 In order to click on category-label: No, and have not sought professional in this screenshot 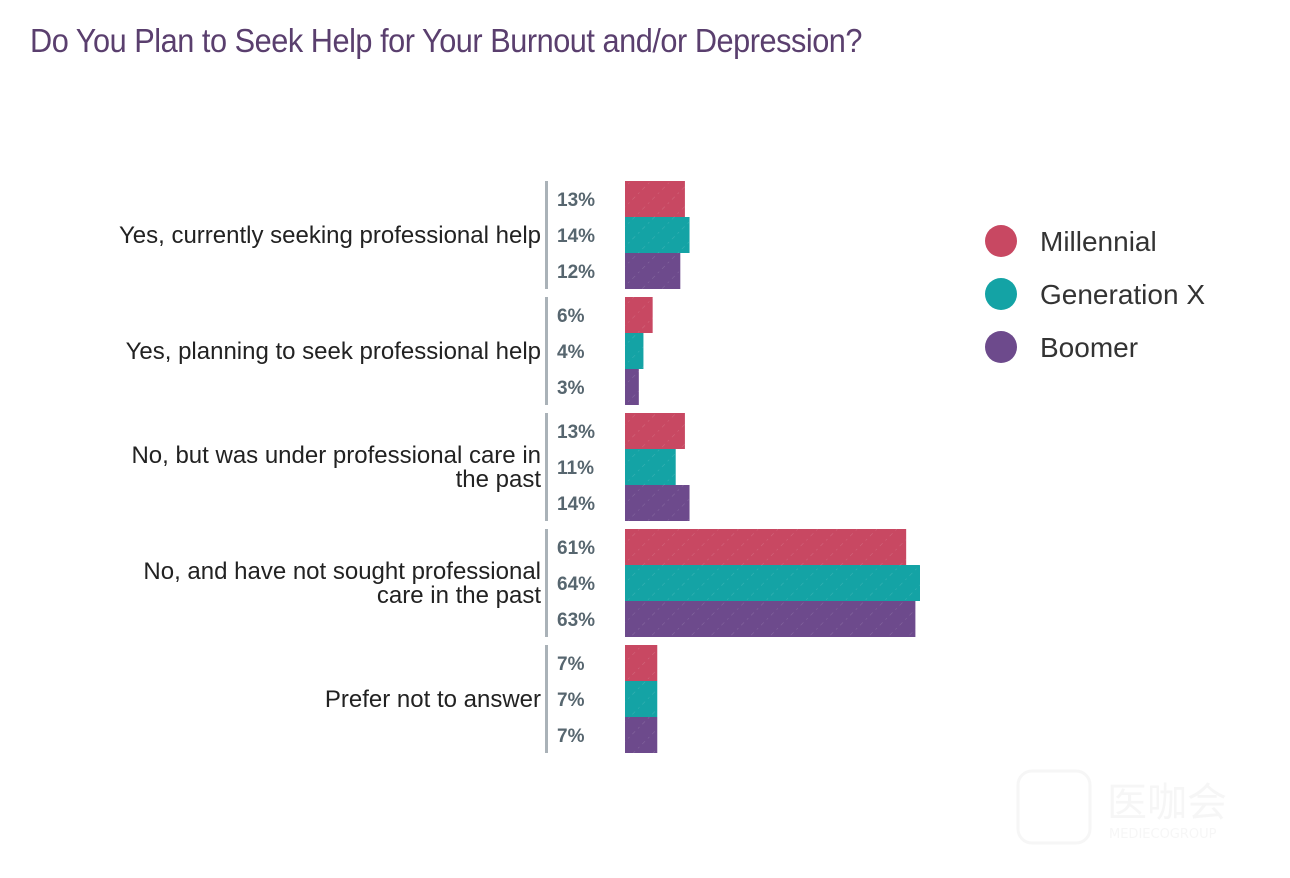, I will do `click(342, 571)`.